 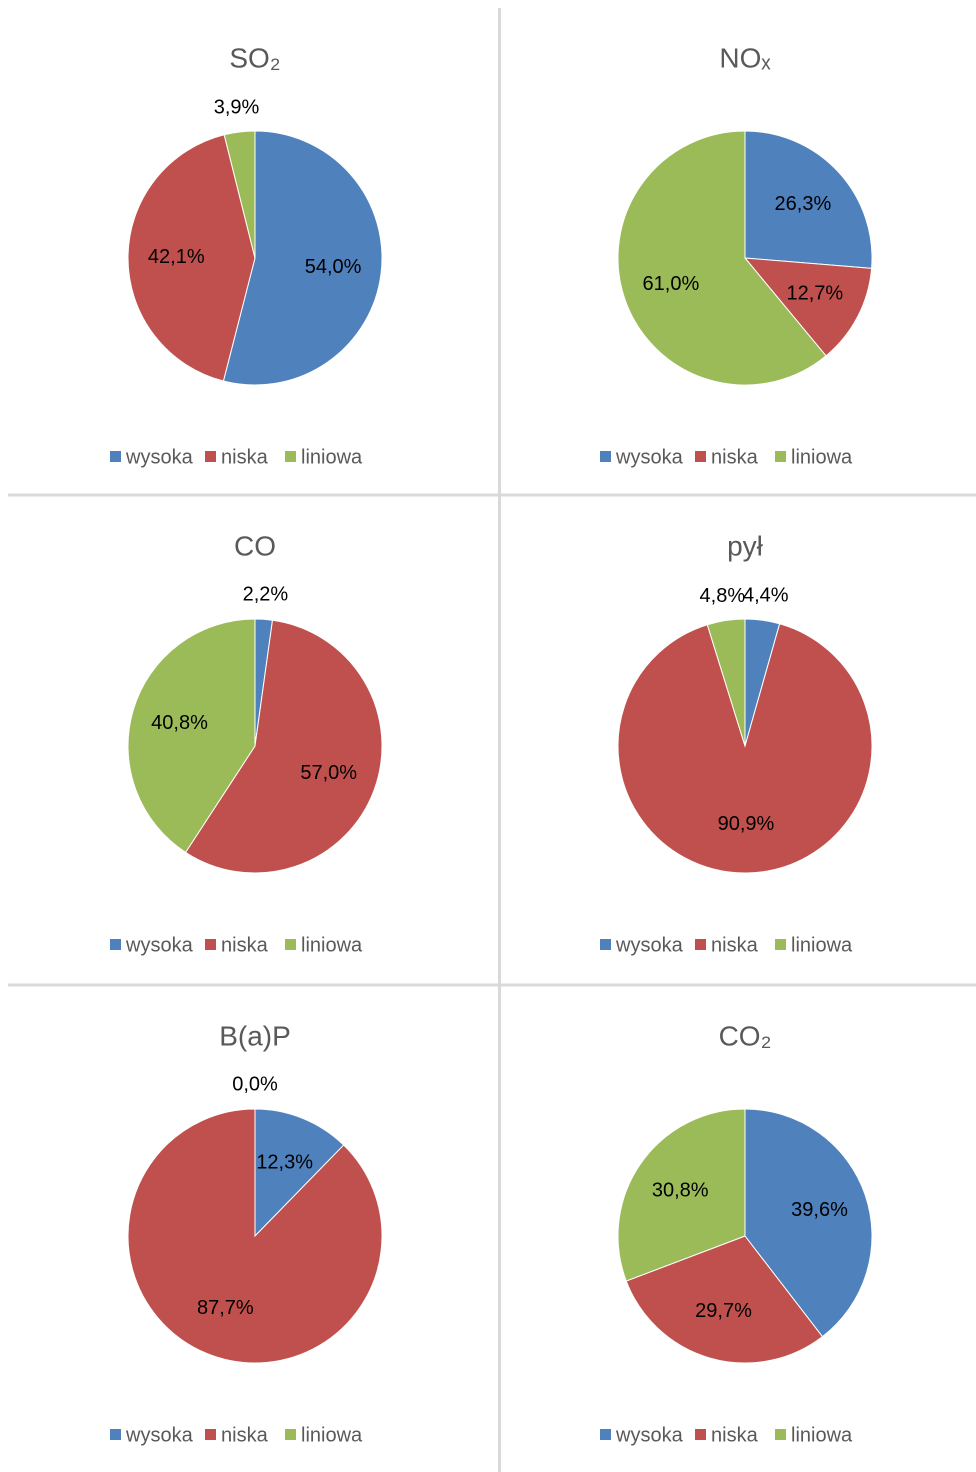 I want to click on chart-title: CO₂, so click(x=745, y=1035).